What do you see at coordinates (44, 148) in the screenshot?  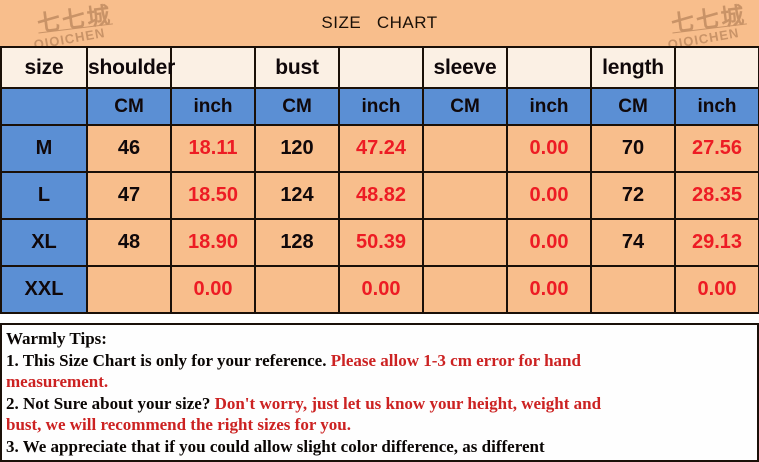 I see `cell-size-label: M` at bounding box center [44, 148].